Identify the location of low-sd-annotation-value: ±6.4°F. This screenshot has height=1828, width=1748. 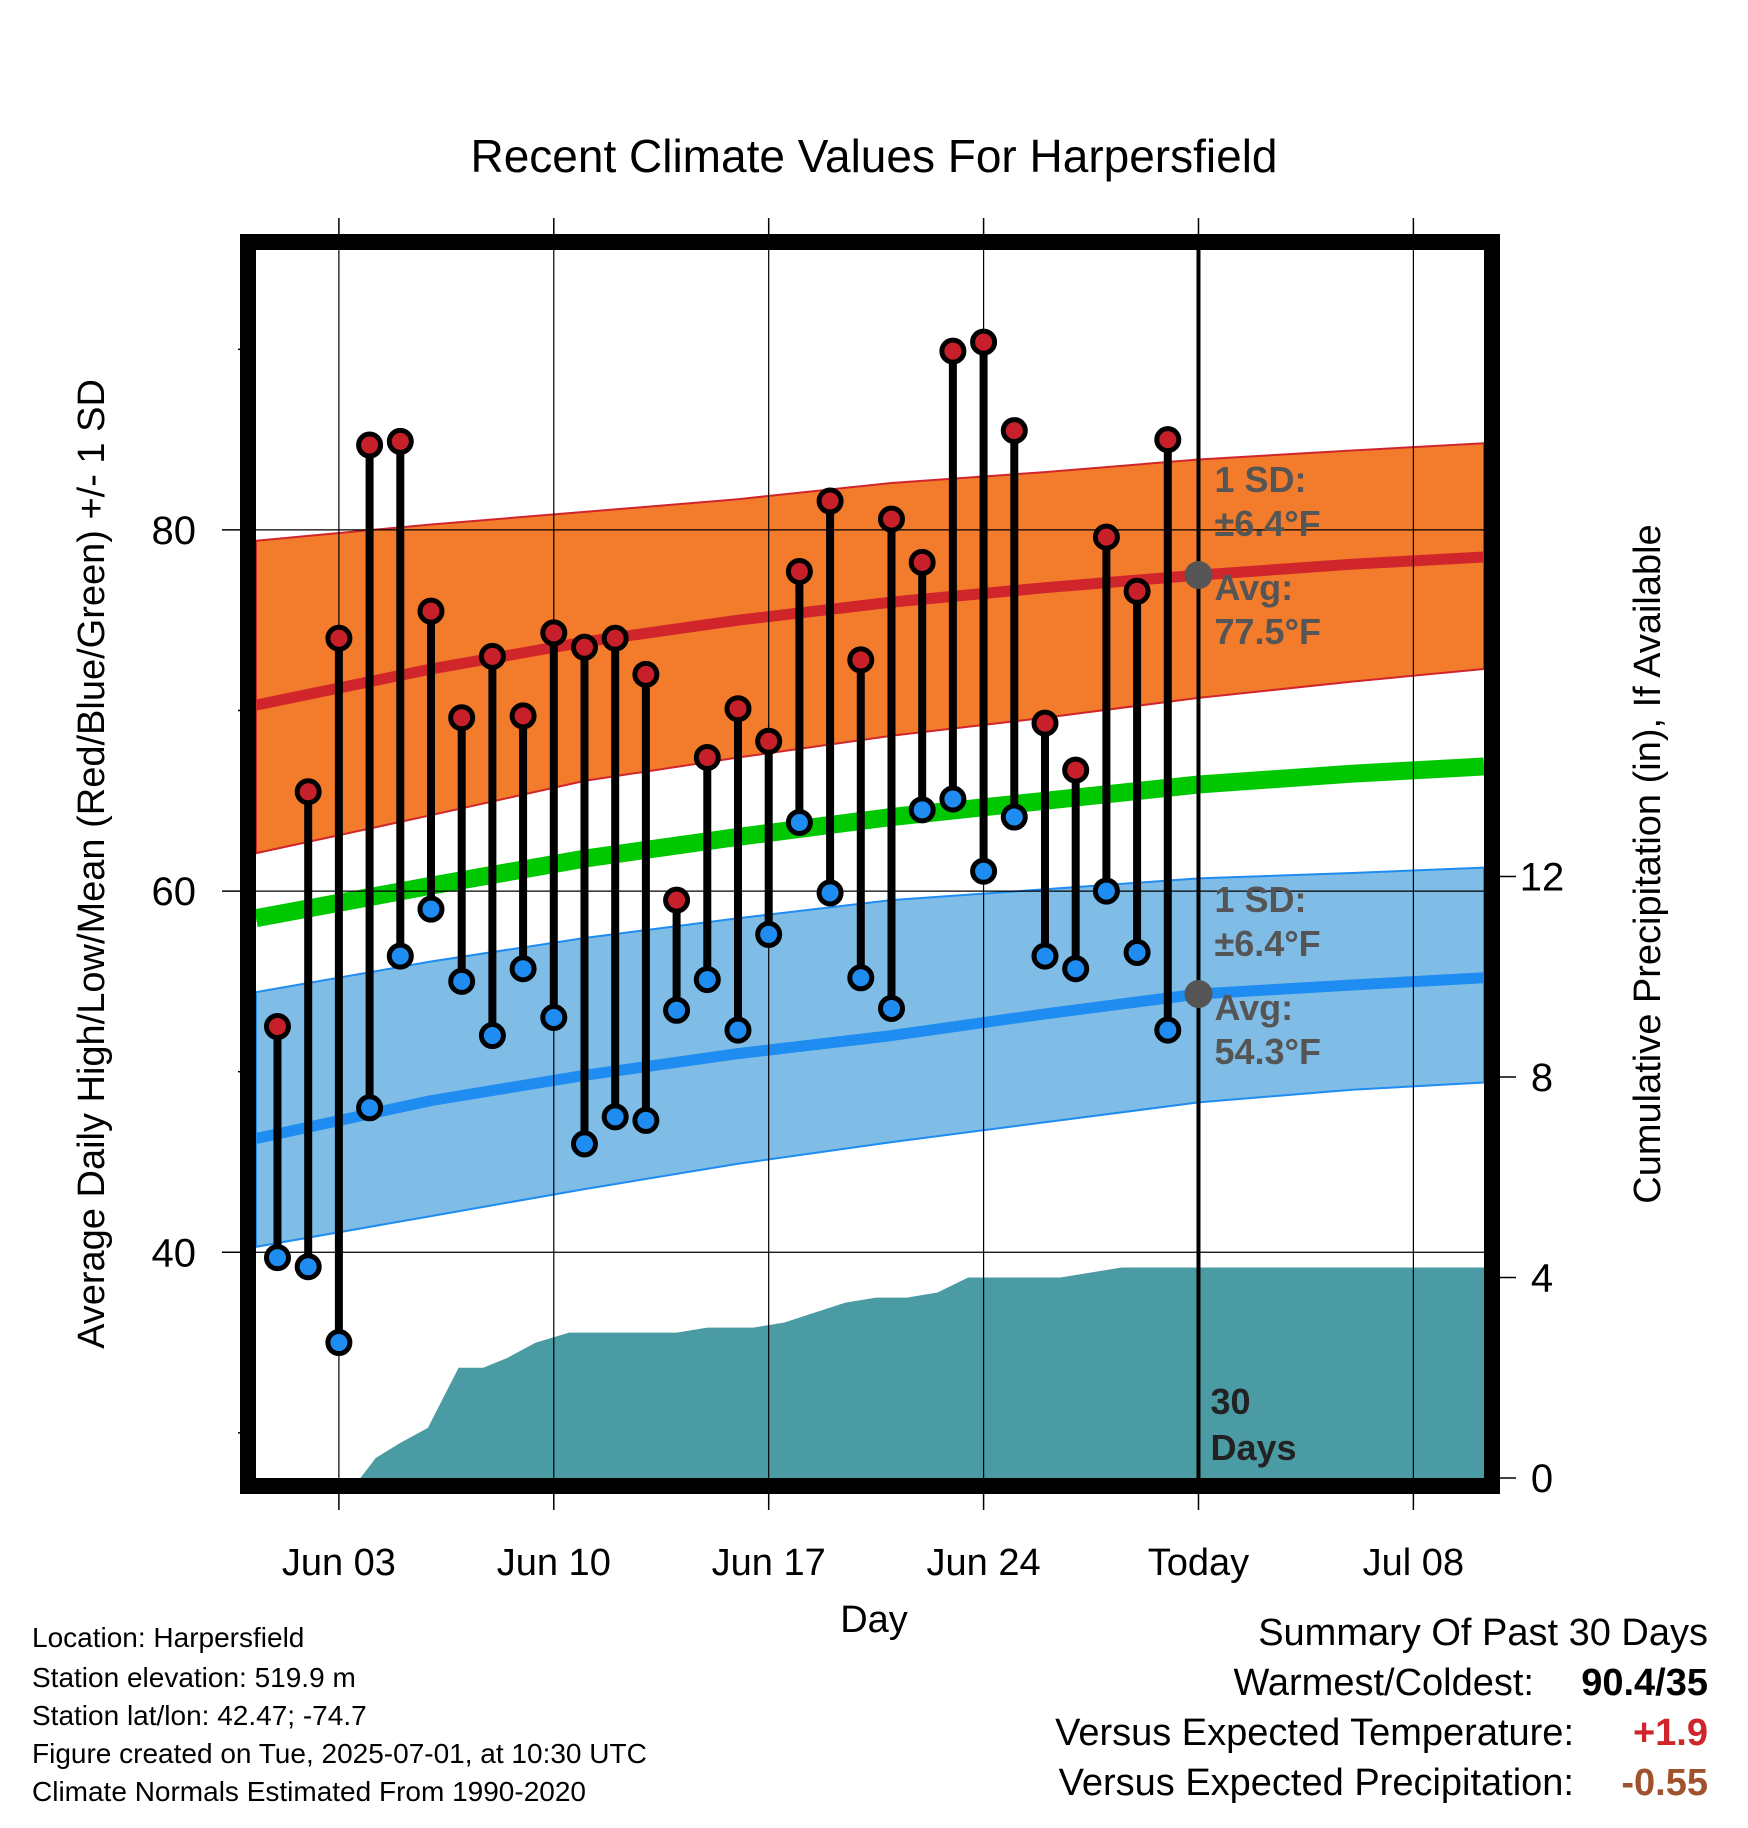
(1267, 943).